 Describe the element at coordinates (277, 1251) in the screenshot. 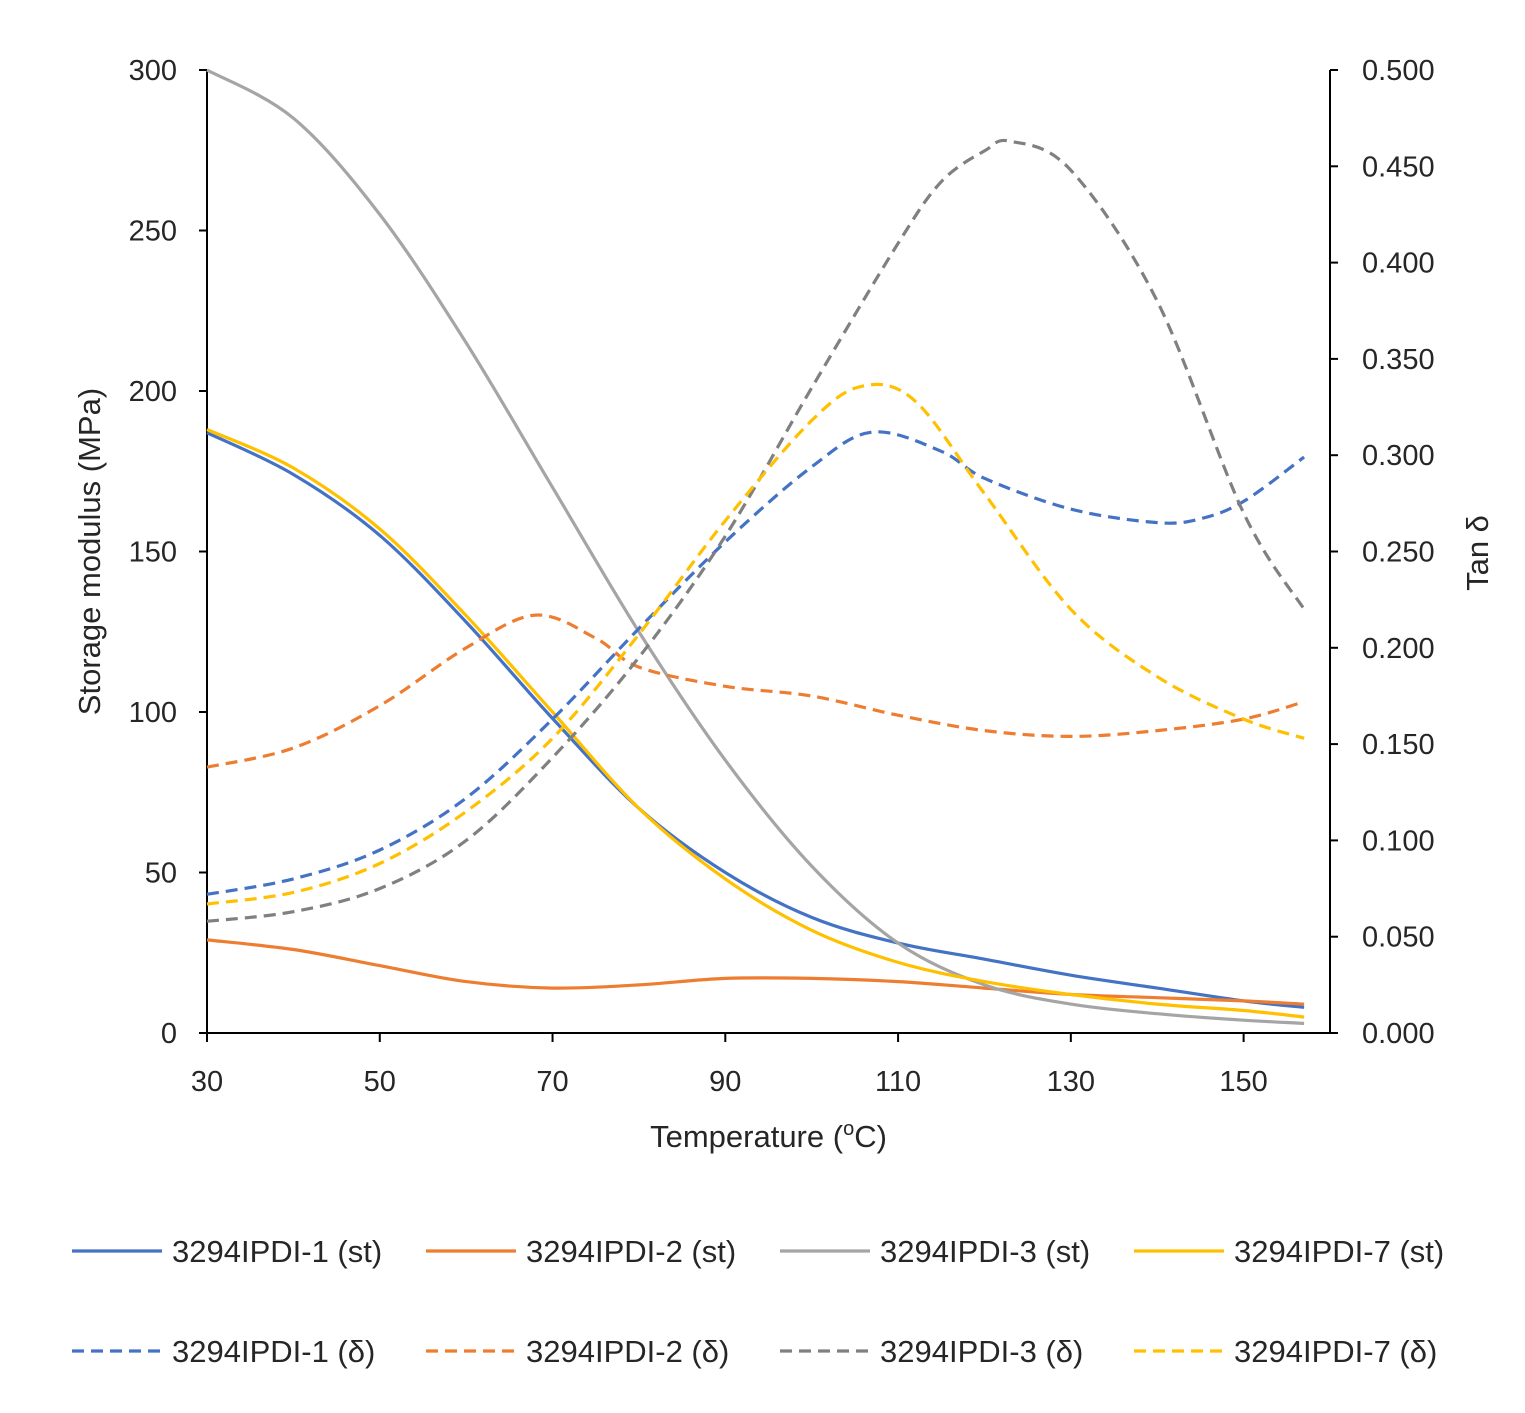

I see `legend-label: 3294IPDI-1 (st)` at that location.